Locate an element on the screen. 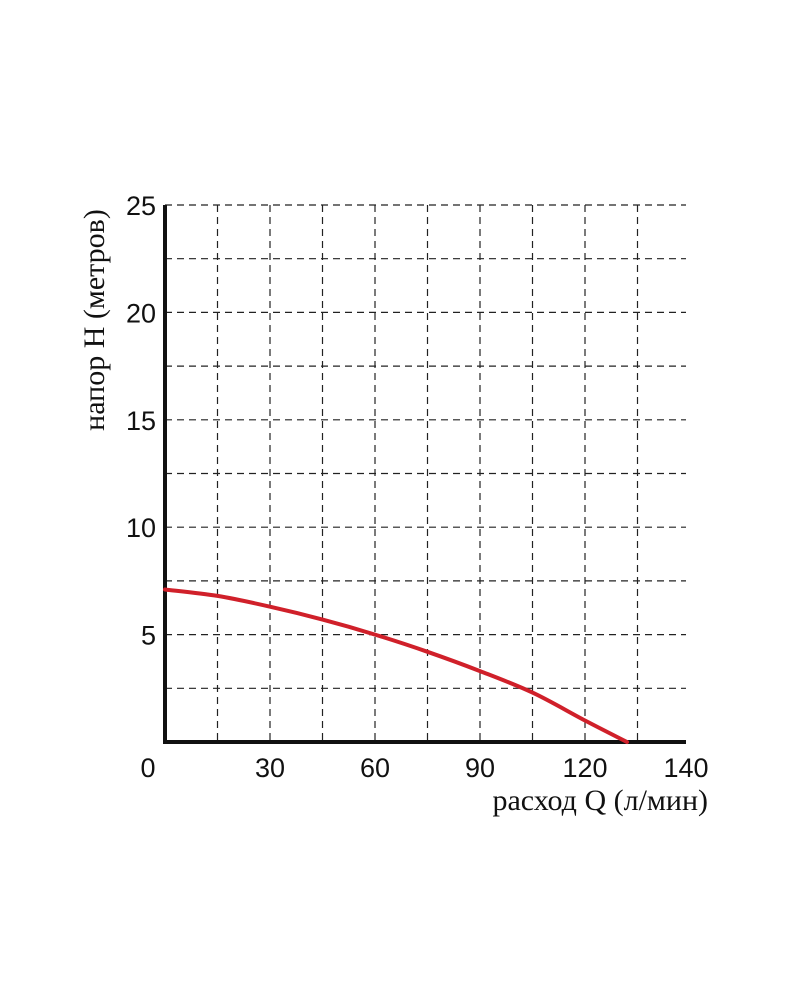  y-tick-label: 10 is located at coordinates (141, 528).